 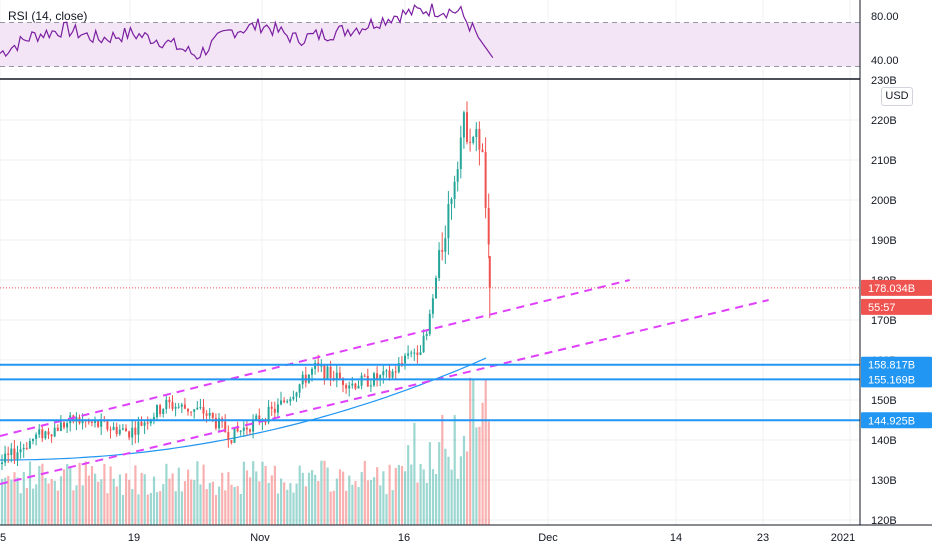 I want to click on current-price-badge-label: 178.034B, so click(x=891, y=289).